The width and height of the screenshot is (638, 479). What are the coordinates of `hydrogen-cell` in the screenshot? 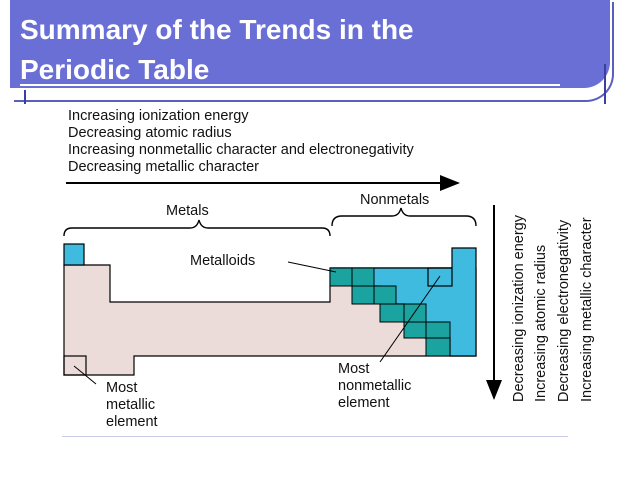 It's located at (74, 254).